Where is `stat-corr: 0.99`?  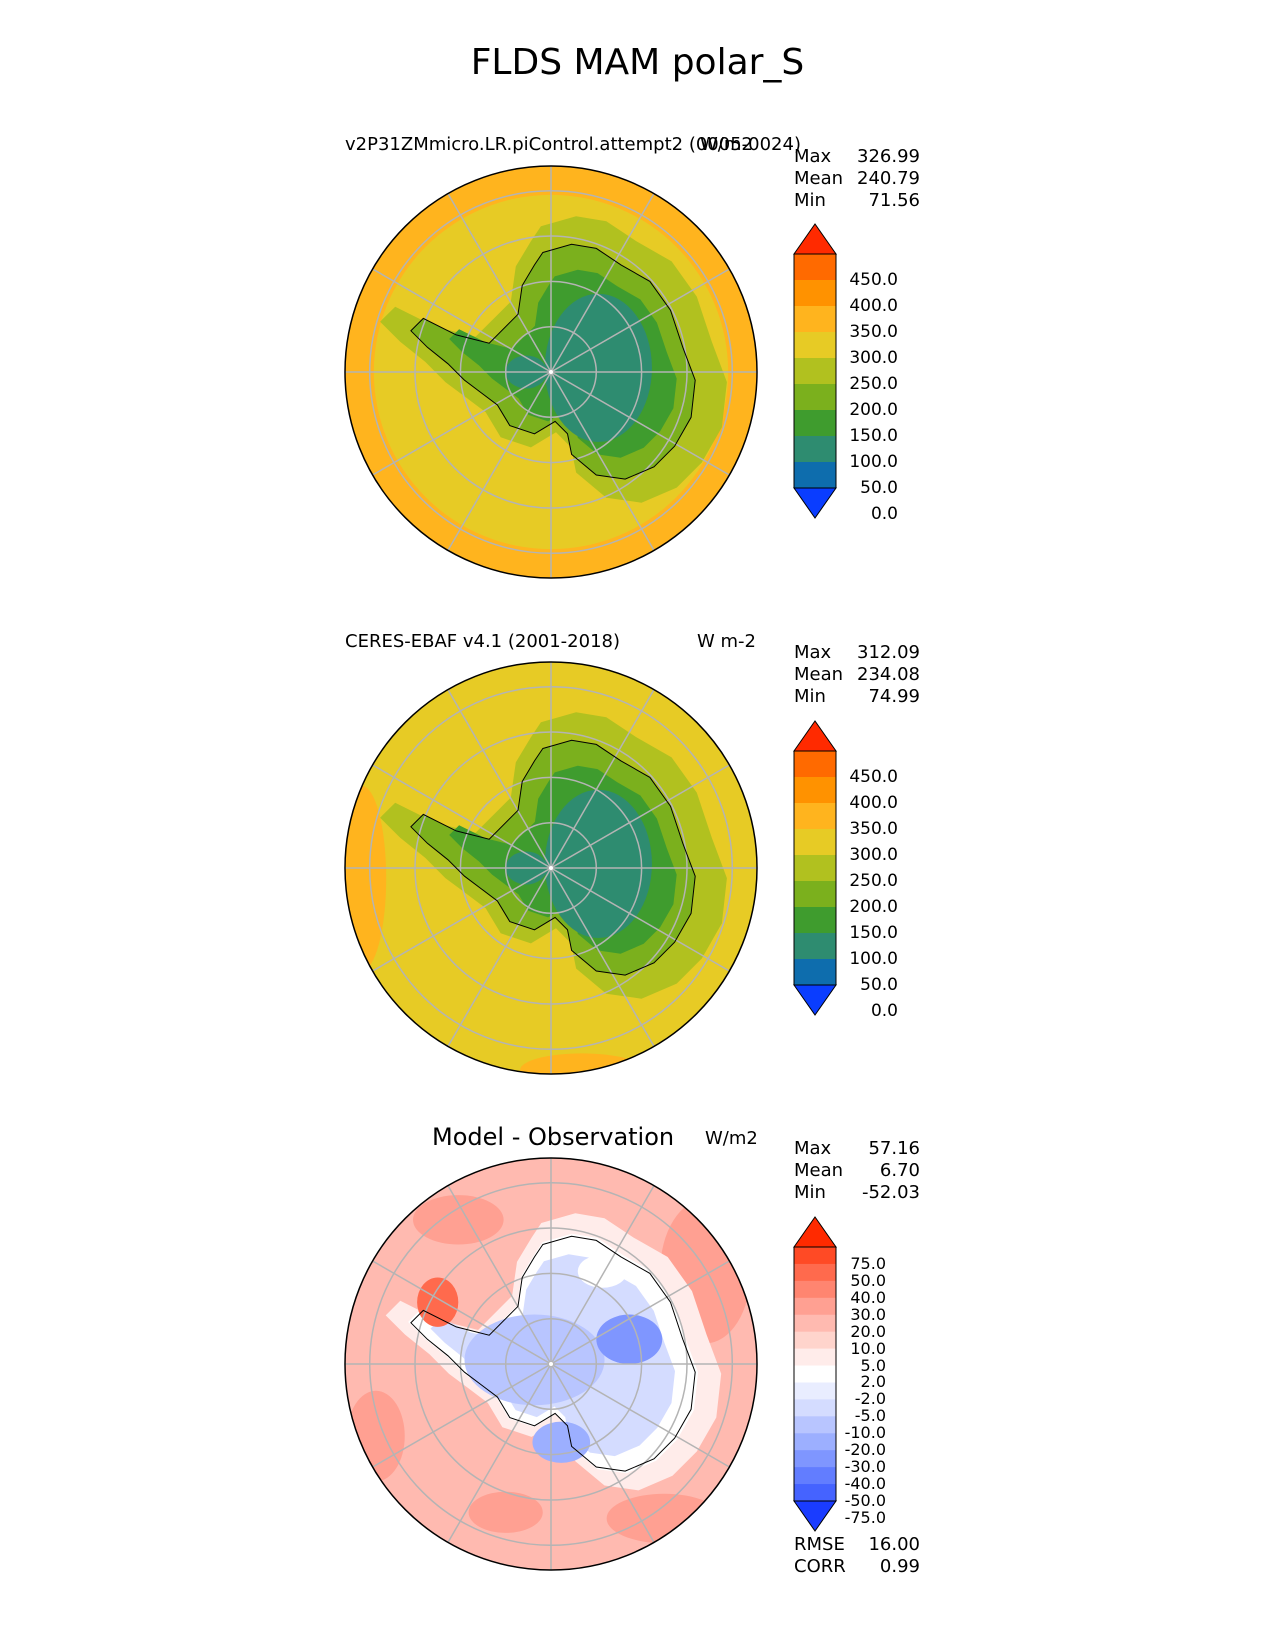 stat-corr: 0.99 is located at coordinates (899, 1566).